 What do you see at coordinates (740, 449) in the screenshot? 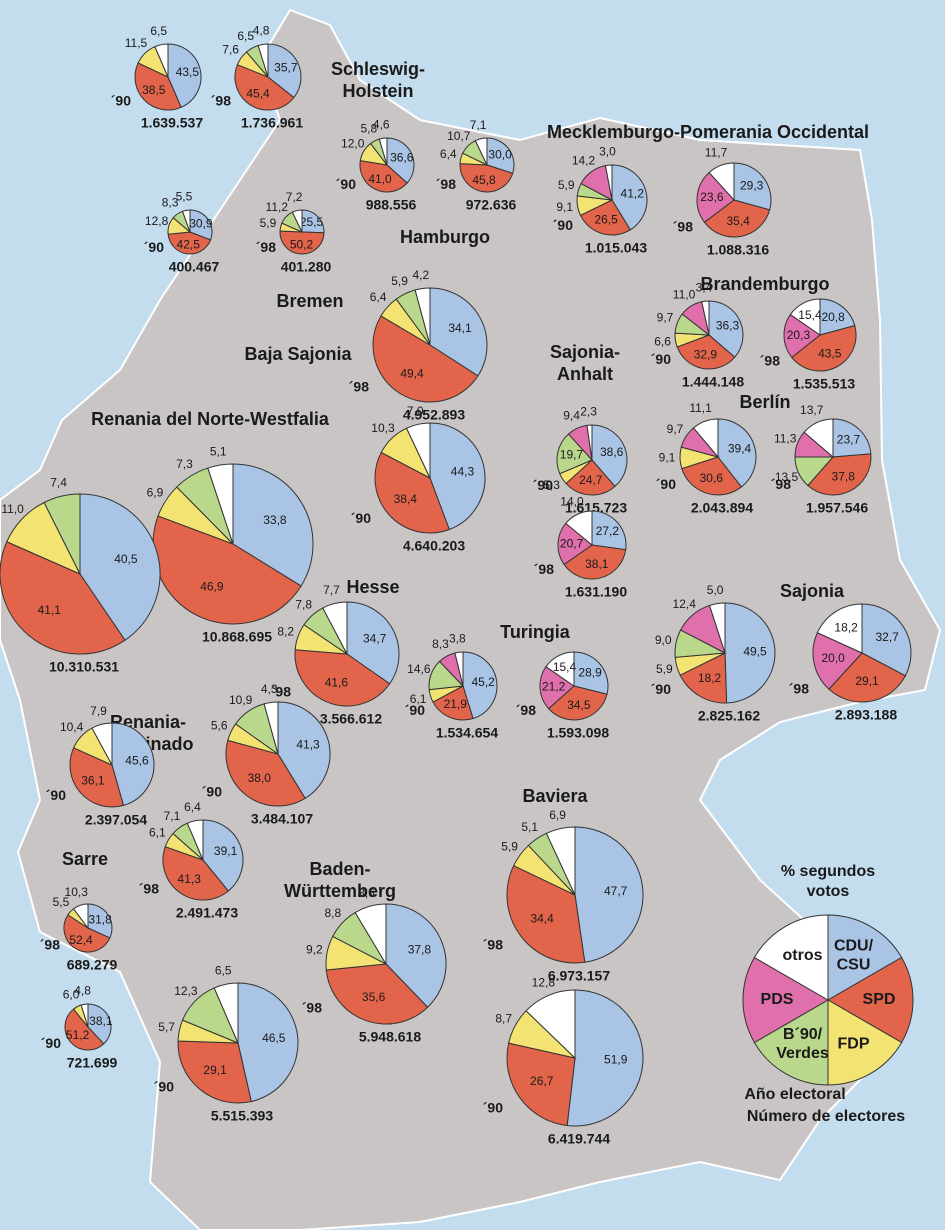
I see `value-label: 39,4` at bounding box center [740, 449].